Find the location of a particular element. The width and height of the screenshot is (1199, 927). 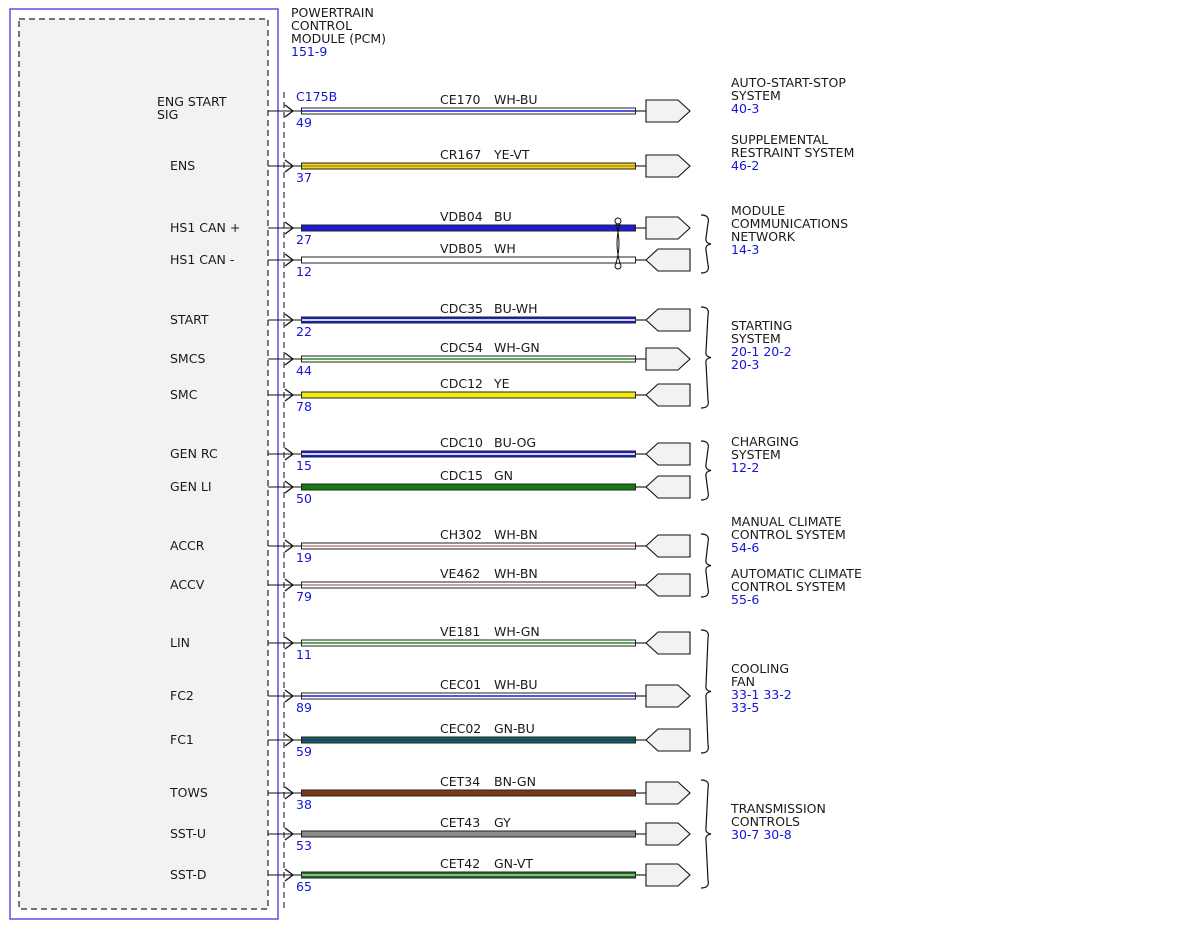

signal-label: TOWS is located at coordinates (188, 792).